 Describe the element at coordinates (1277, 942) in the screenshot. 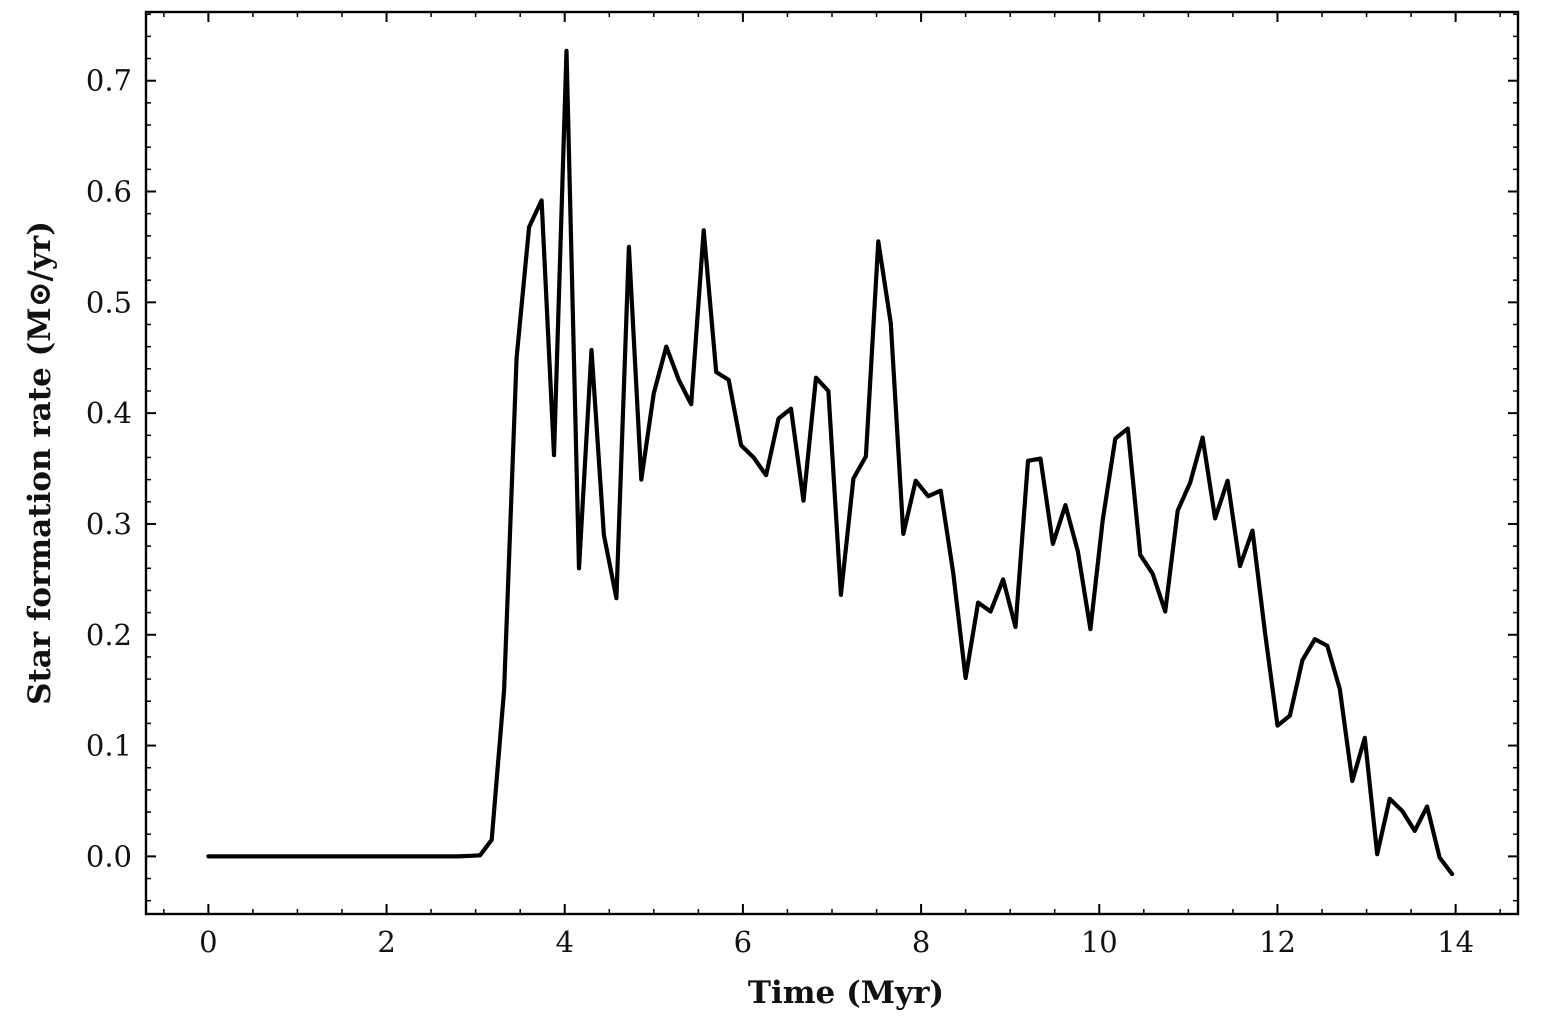

I see `x-tick-label: 12` at that location.